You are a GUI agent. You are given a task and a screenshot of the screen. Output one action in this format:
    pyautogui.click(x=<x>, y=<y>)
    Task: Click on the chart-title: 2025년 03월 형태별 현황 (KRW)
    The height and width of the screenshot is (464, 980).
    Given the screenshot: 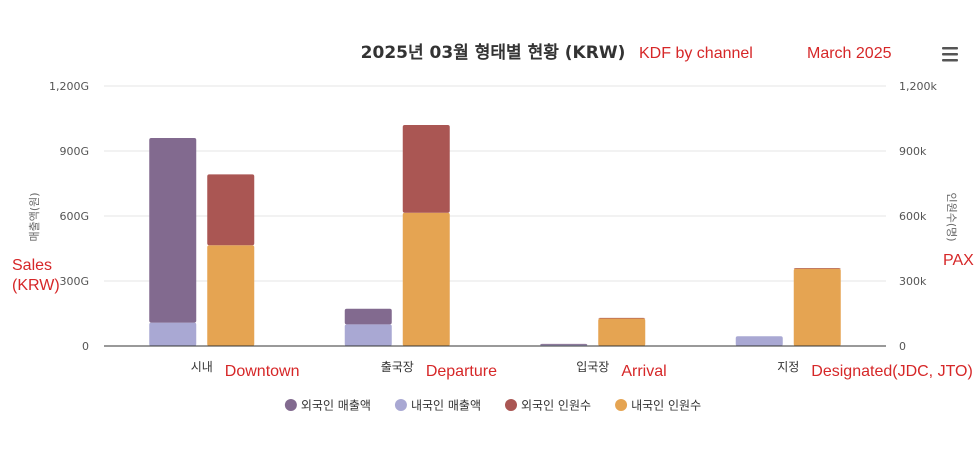 What is the action you would take?
    pyautogui.click(x=493, y=52)
    